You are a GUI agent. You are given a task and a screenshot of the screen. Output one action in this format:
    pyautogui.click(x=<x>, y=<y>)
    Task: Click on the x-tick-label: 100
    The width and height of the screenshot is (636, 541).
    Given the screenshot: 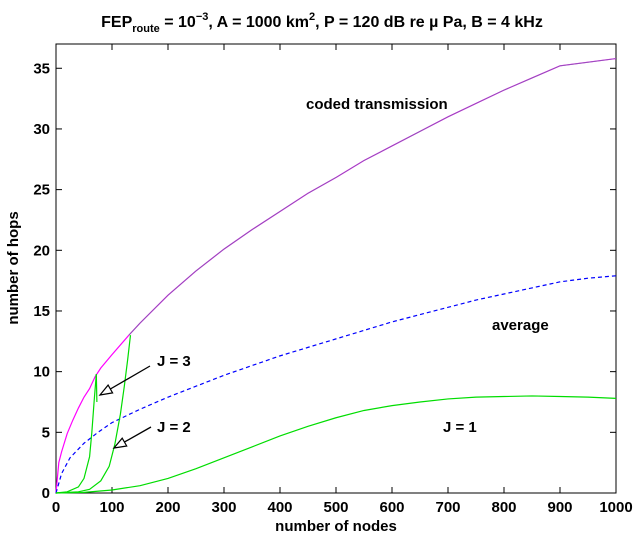 What is the action you would take?
    pyautogui.click(x=111, y=507)
    